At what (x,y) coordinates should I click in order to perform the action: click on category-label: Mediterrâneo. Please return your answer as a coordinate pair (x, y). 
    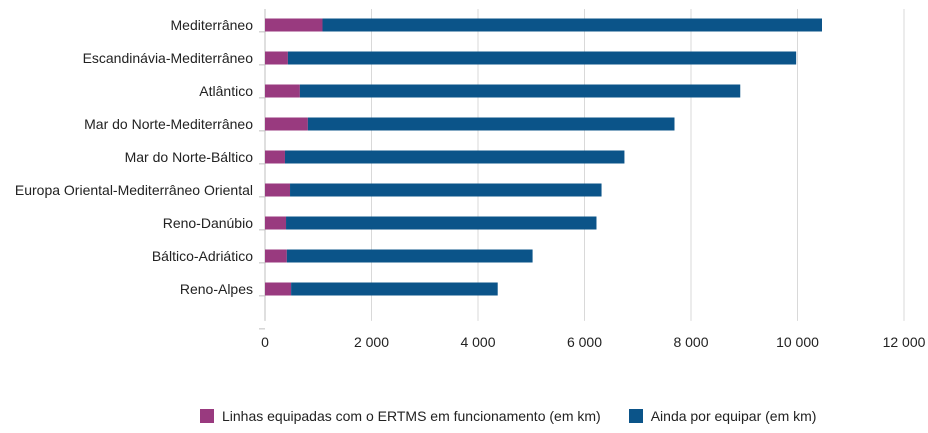
    Looking at the image, I should click on (212, 25).